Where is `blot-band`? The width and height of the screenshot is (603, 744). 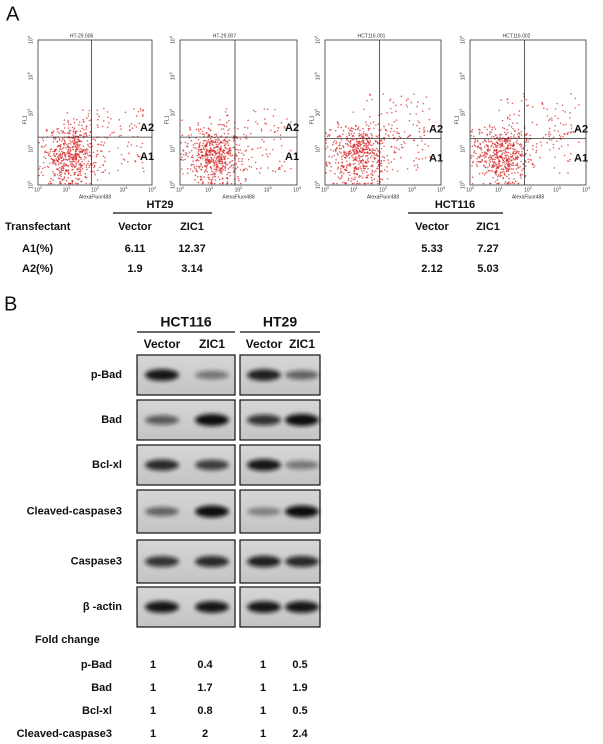
blot-band is located at coordinates (302, 607).